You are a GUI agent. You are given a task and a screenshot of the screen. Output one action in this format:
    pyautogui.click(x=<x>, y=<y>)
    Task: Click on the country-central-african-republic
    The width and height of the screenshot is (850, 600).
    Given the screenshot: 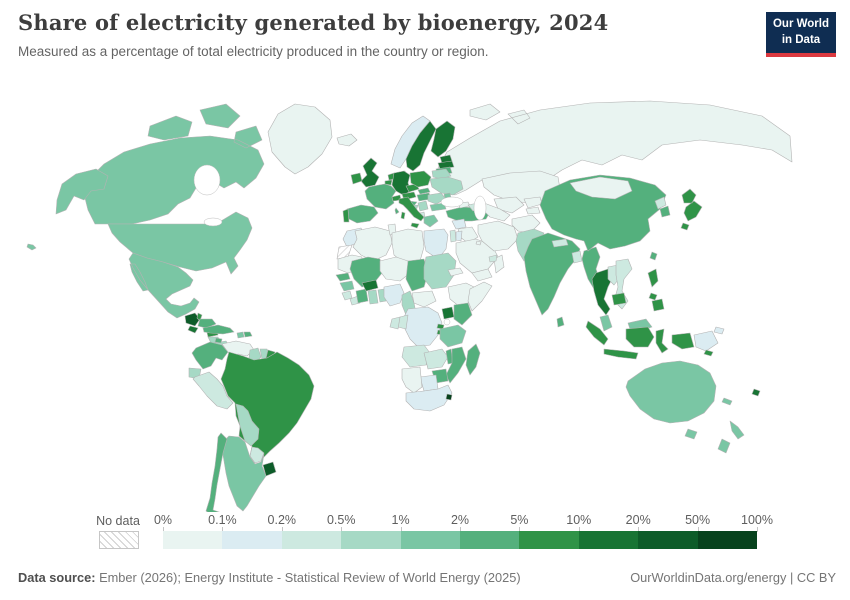 What is the action you would take?
    pyautogui.click(x=424, y=299)
    